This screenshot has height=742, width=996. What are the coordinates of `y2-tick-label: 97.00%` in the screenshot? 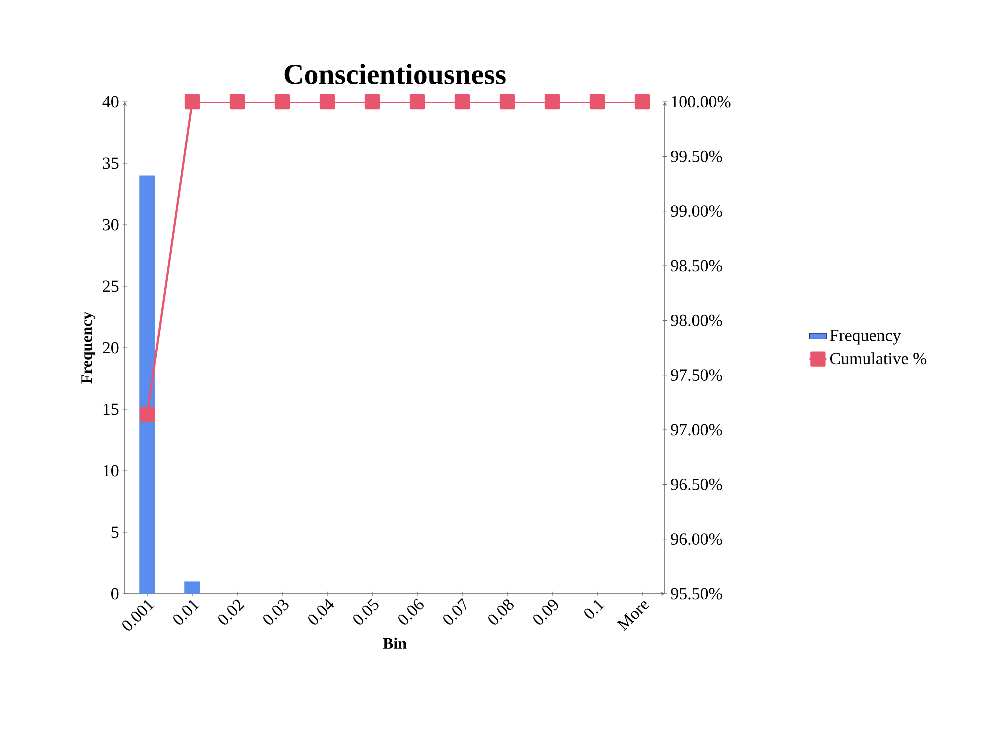 It's located at (696, 430).